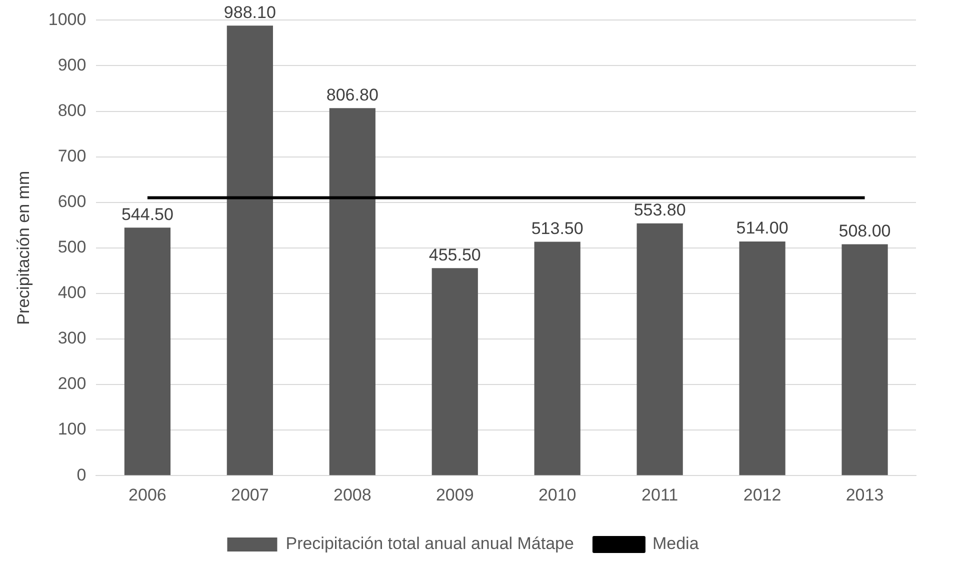 This screenshot has height=573, width=956. What do you see at coordinates (147, 214) in the screenshot?
I see `data-label: 544.50` at bounding box center [147, 214].